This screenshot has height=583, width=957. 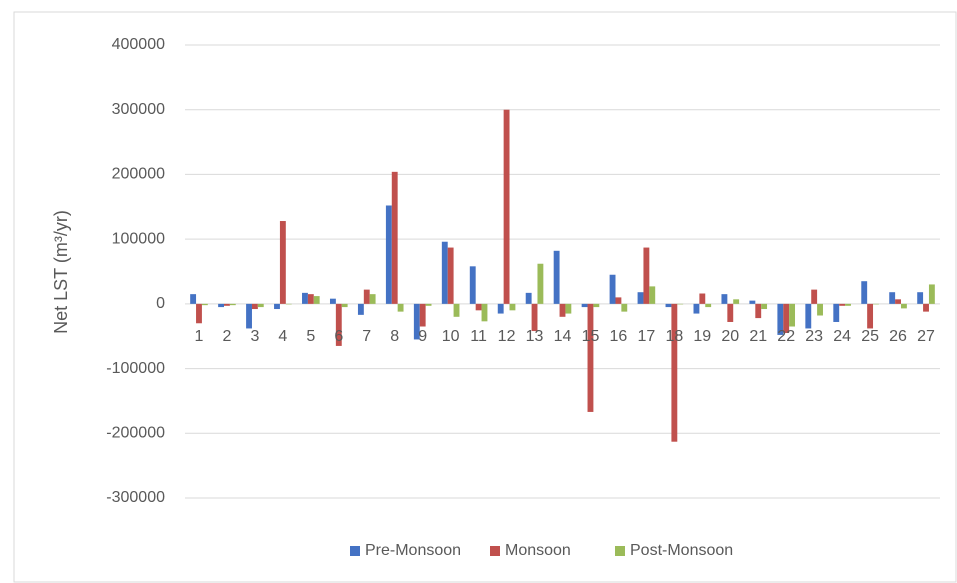 I want to click on x-tick-label: 8, so click(x=394, y=336).